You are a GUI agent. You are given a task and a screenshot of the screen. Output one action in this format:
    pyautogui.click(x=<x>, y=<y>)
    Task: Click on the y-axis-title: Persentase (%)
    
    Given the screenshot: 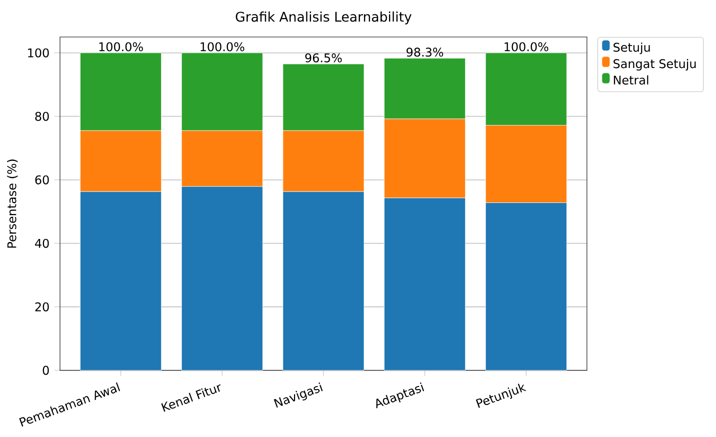 What is the action you would take?
    pyautogui.click(x=12, y=204)
    